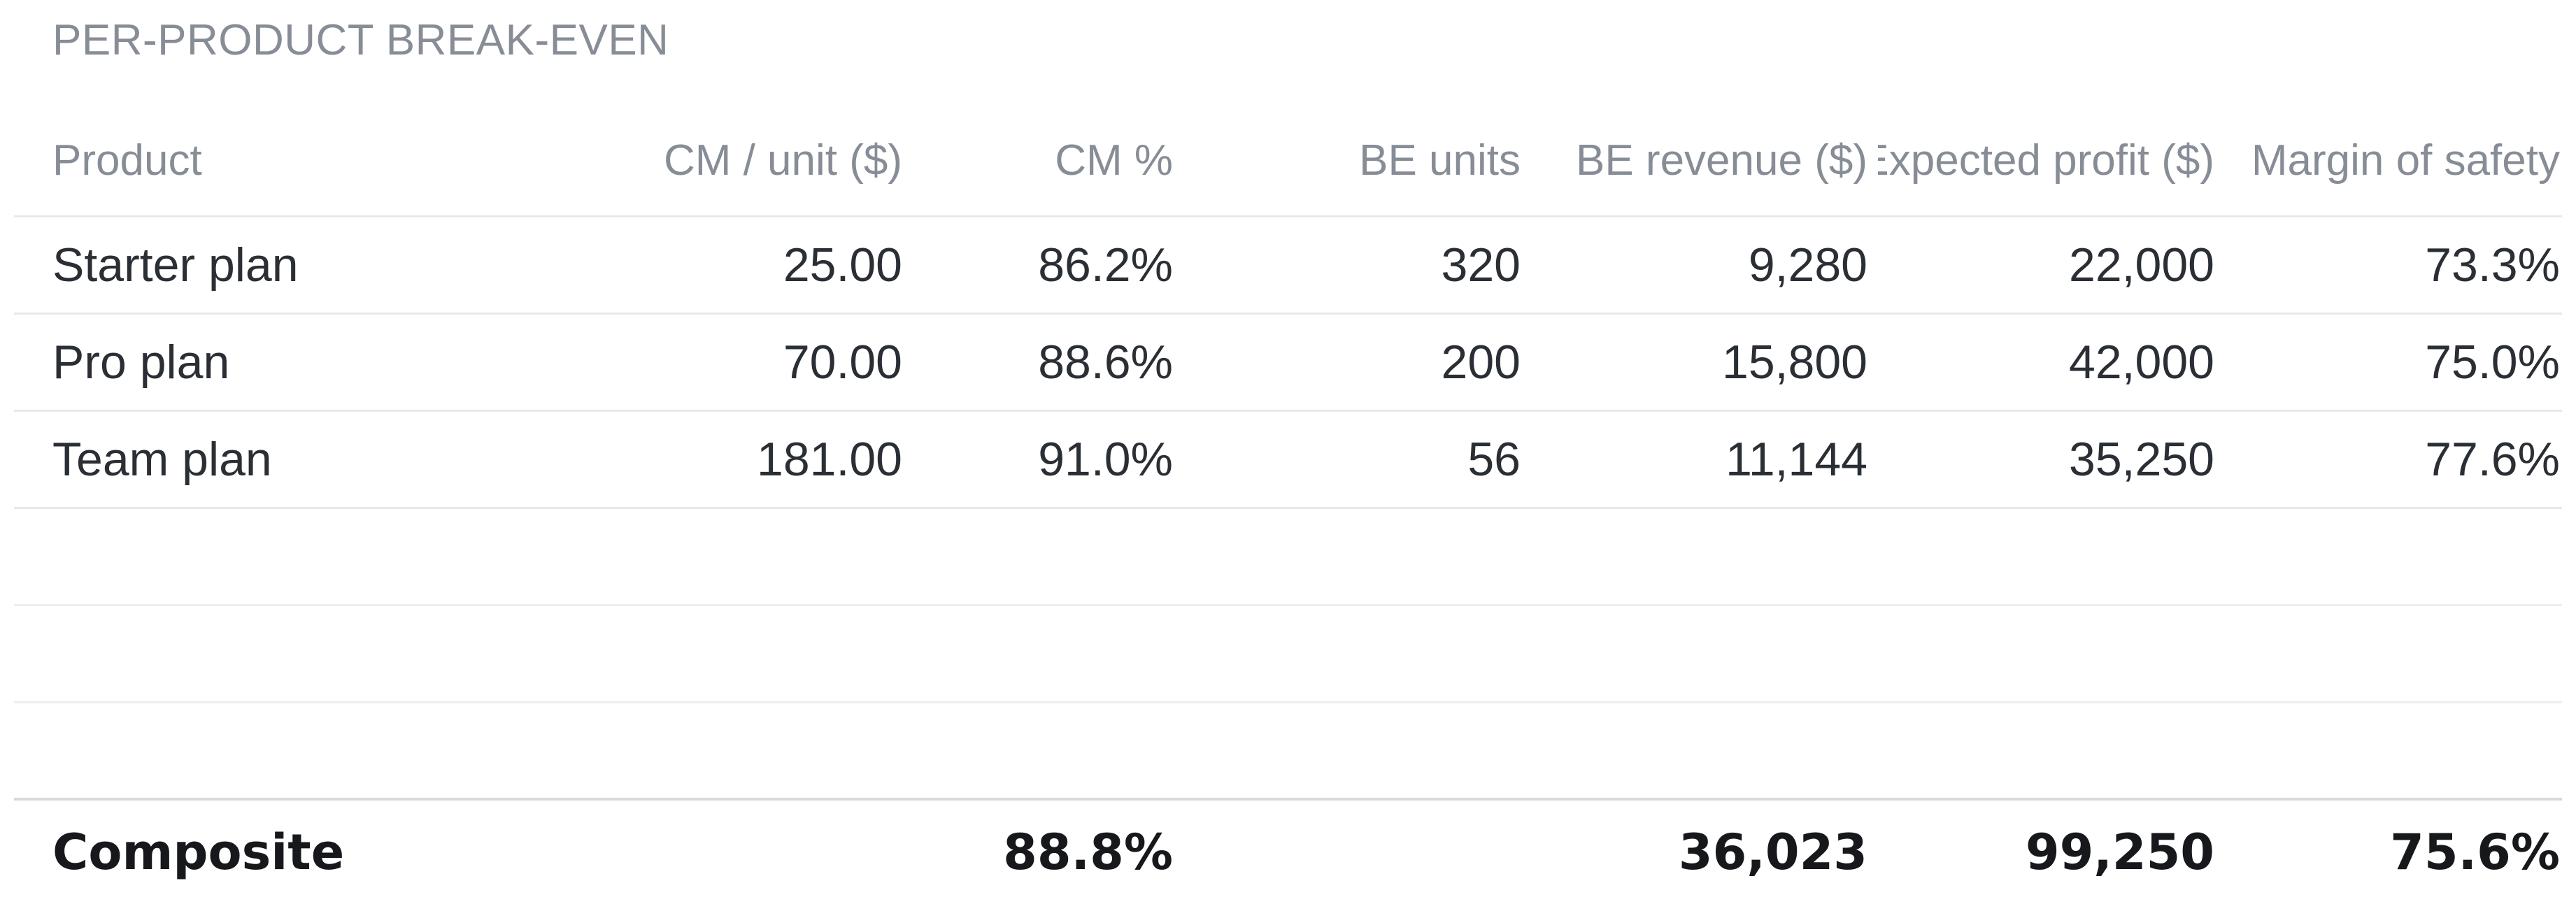 The width and height of the screenshot is (2576, 904). Describe the element at coordinates (162, 460) in the screenshot. I see `cell-product: Team plan` at that location.